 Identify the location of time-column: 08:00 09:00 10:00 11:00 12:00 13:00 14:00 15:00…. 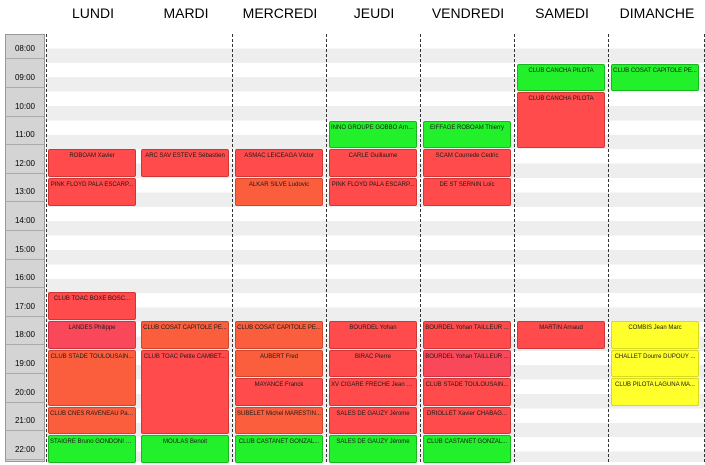
(25, 248).